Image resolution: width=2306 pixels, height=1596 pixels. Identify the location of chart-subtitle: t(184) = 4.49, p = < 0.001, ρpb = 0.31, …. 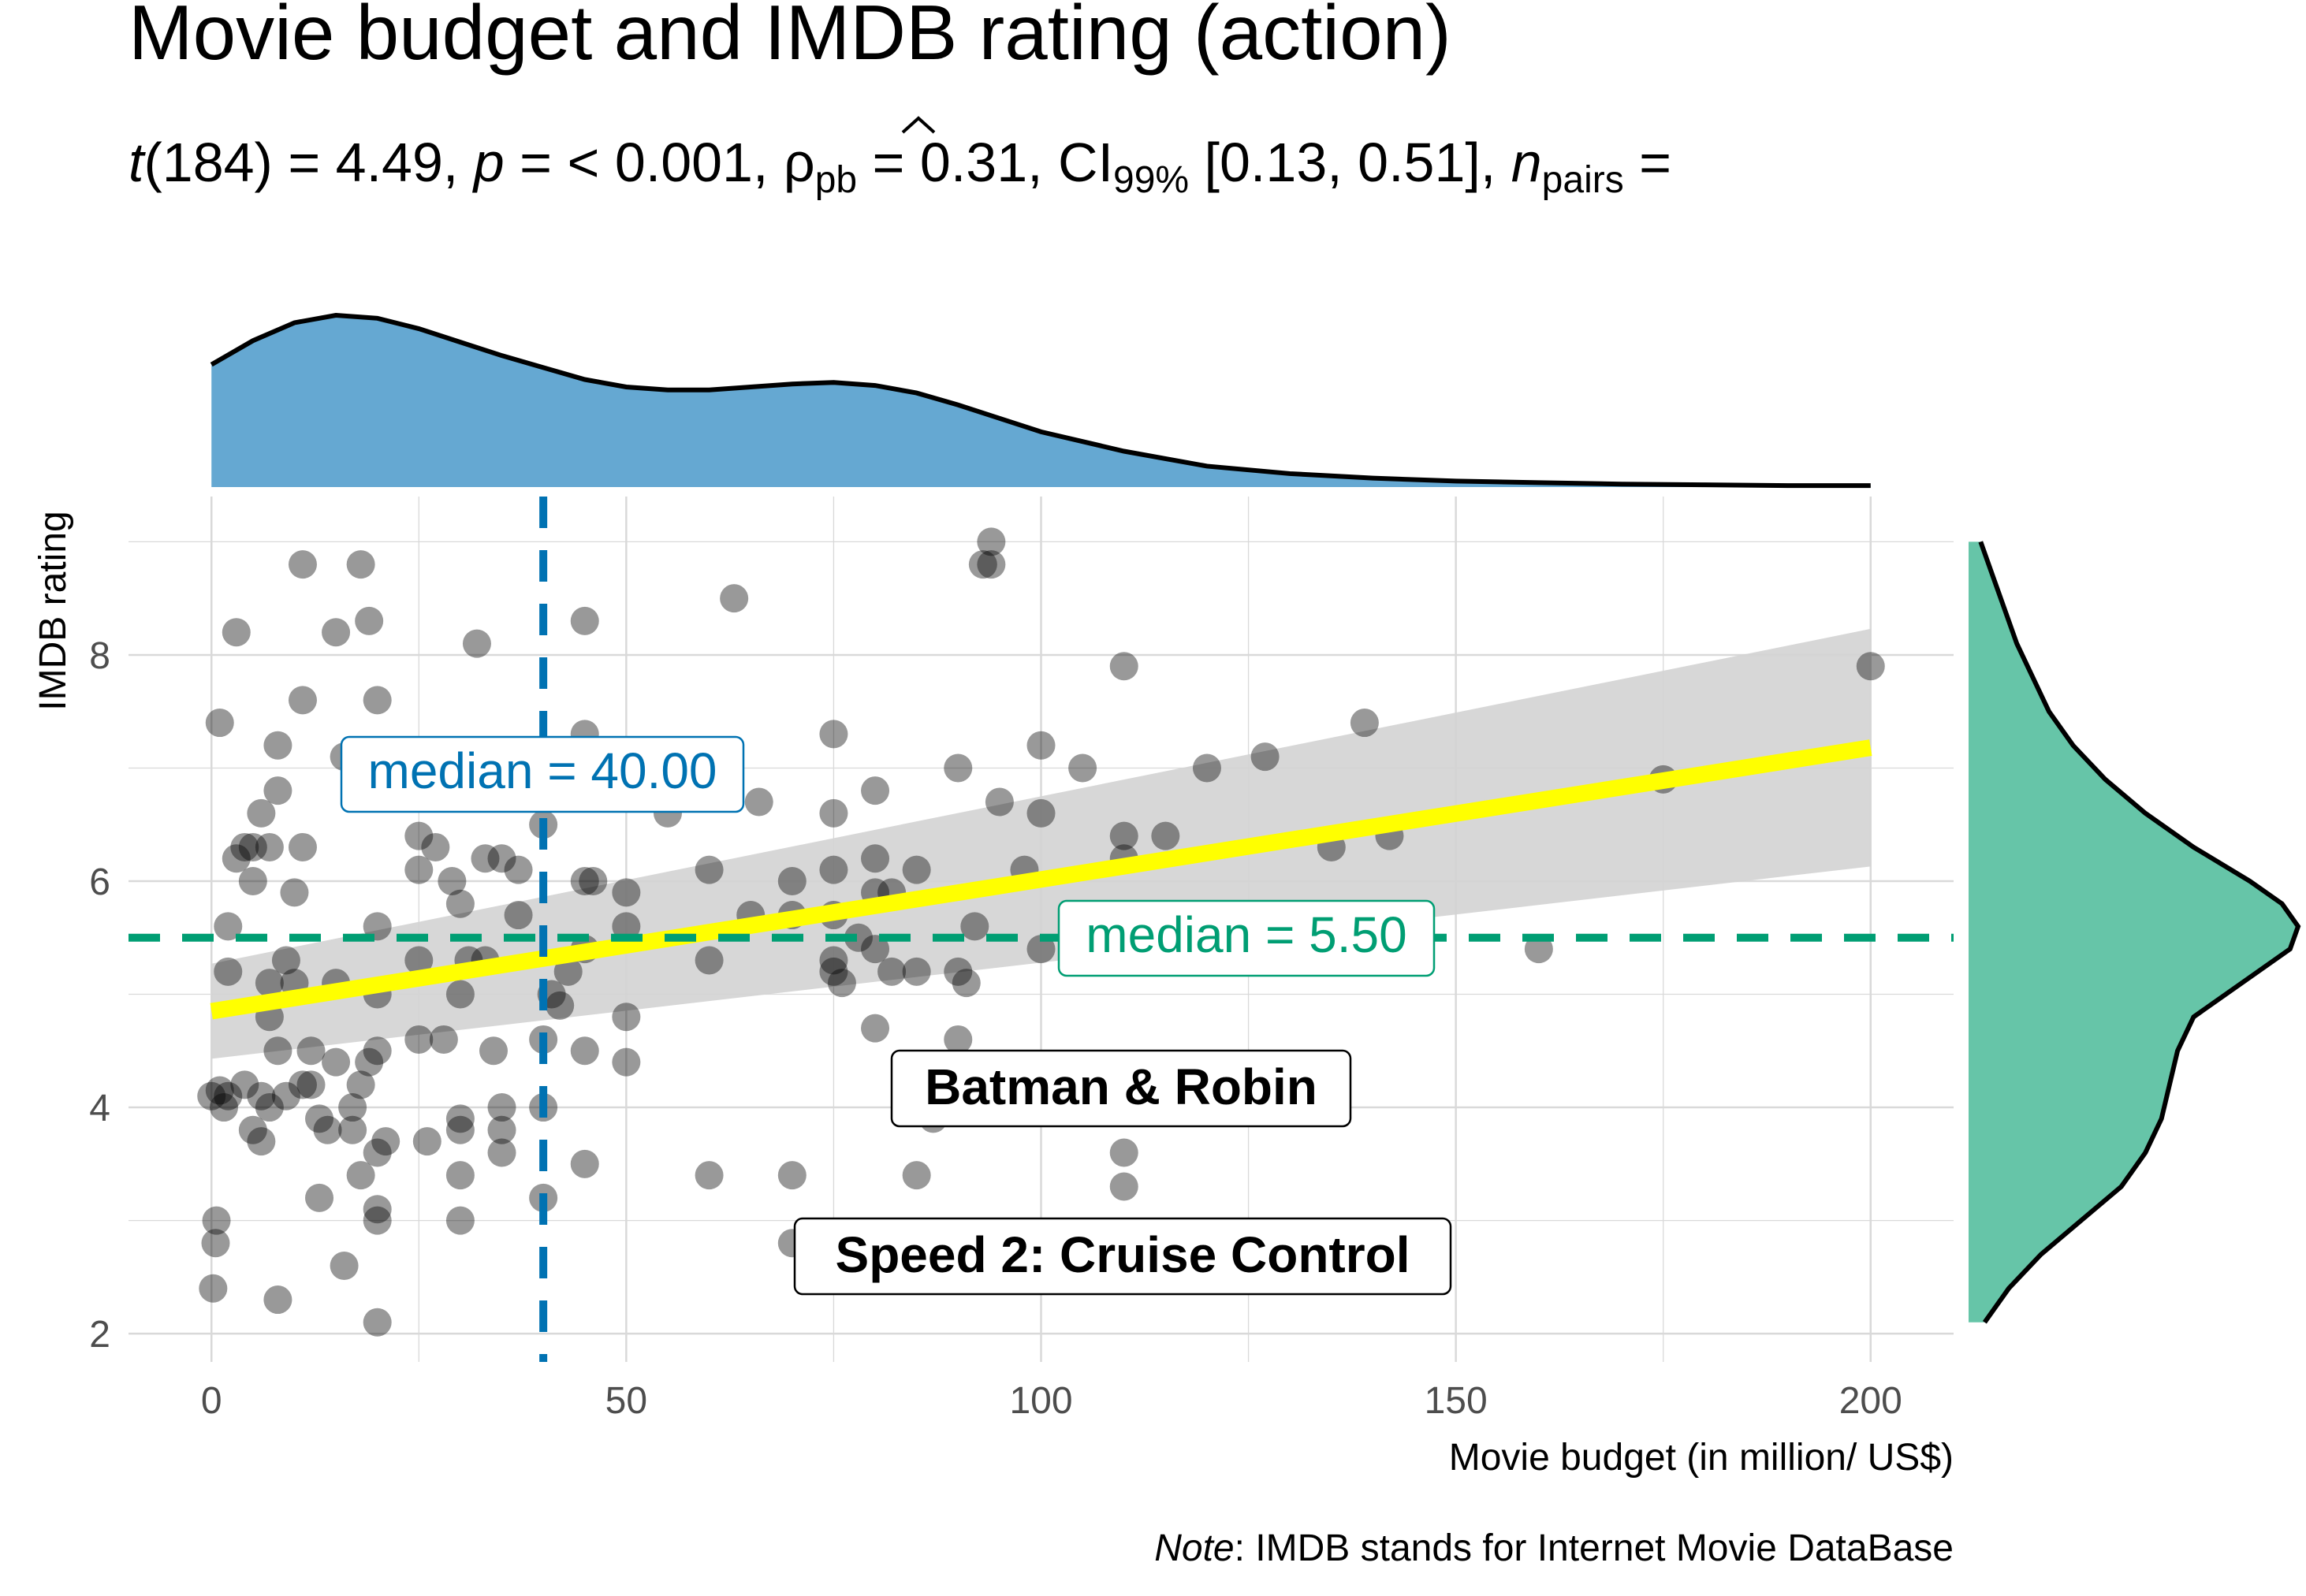
(900, 167).